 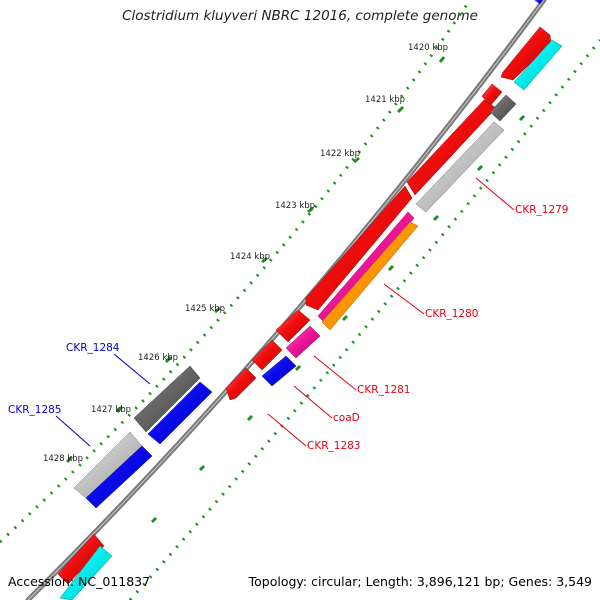 What do you see at coordinates (333, 446) in the screenshot?
I see `gene-label-ckr-1283: CKR_1283` at bounding box center [333, 446].